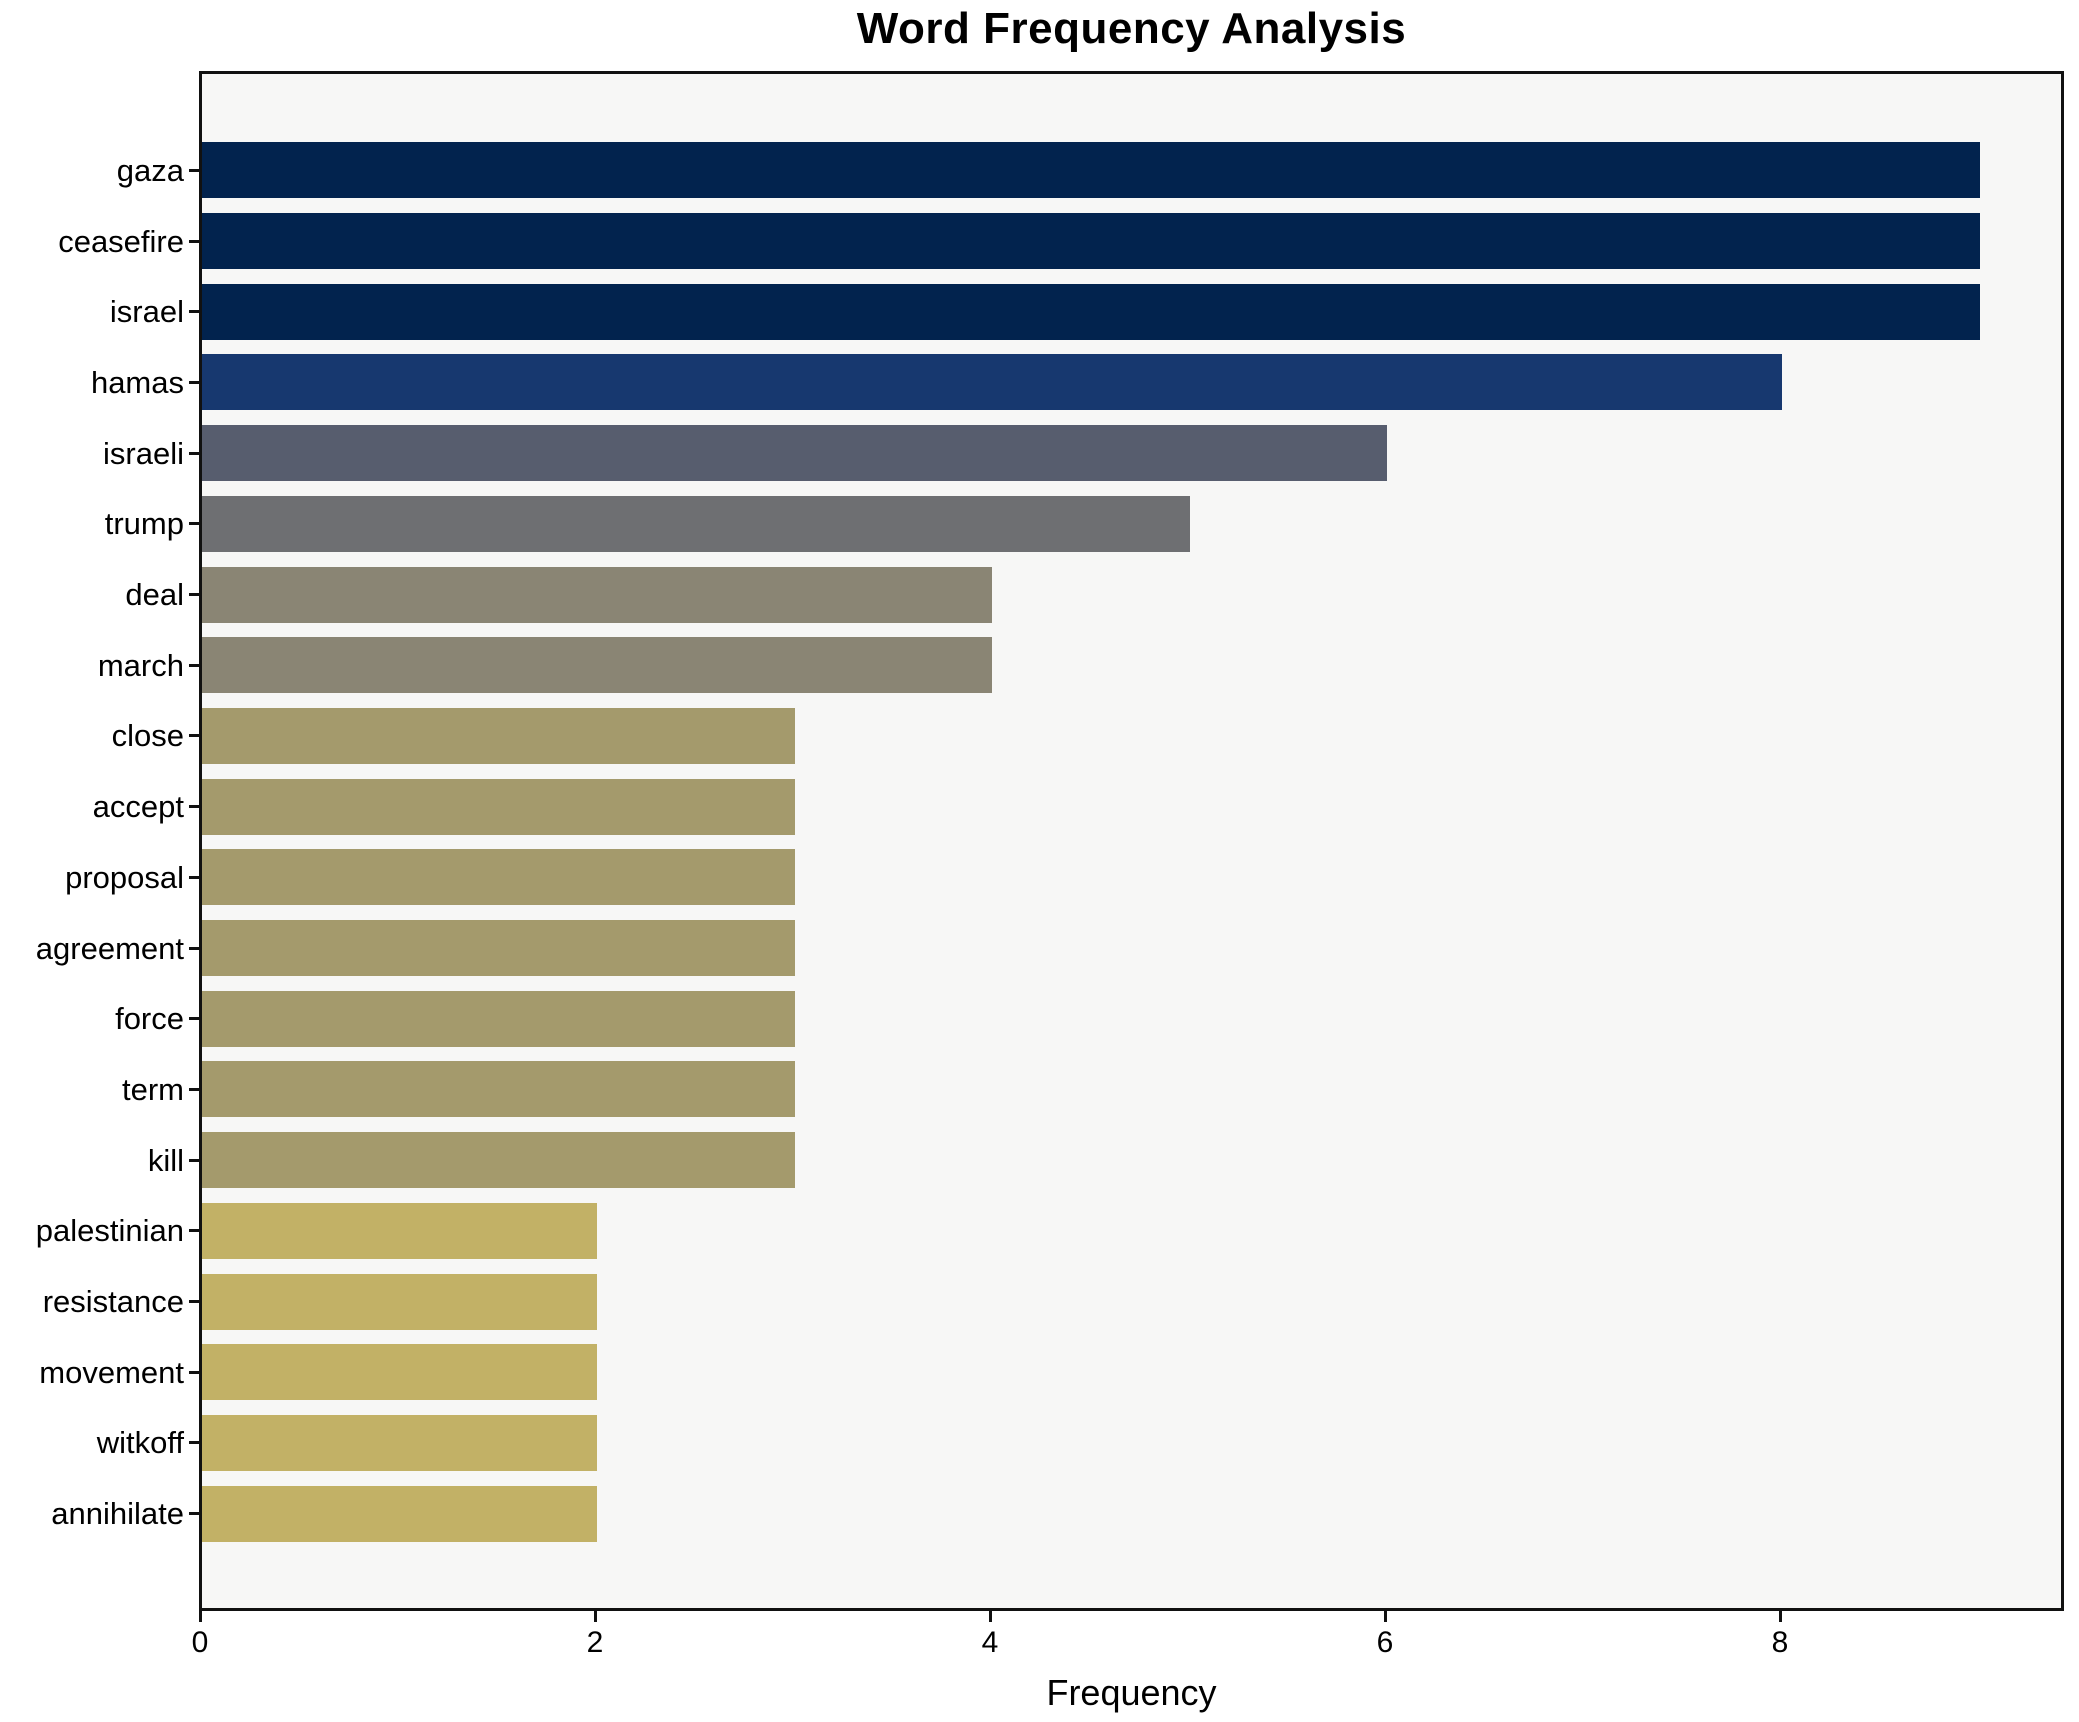 The width and height of the screenshot is (2079, 1722). I want to click on y-tick-label-ceasefire: ceasefire, so click(121, 241).